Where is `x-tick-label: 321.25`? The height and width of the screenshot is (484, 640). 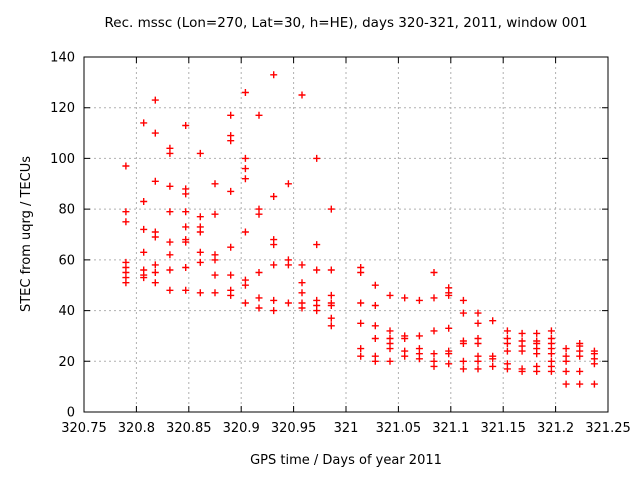 x-tick-label: 321.25 is located at coordinates (608, 428).